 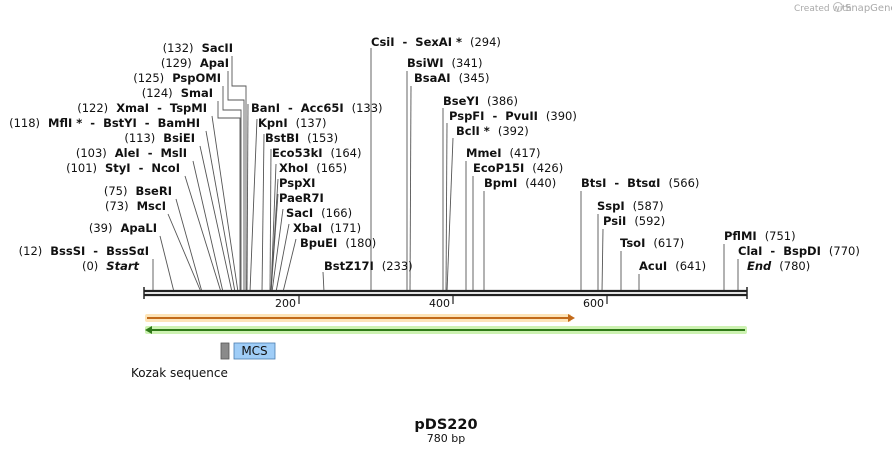 I want to click on arrow-left-icon, so click(x=148, y=330).